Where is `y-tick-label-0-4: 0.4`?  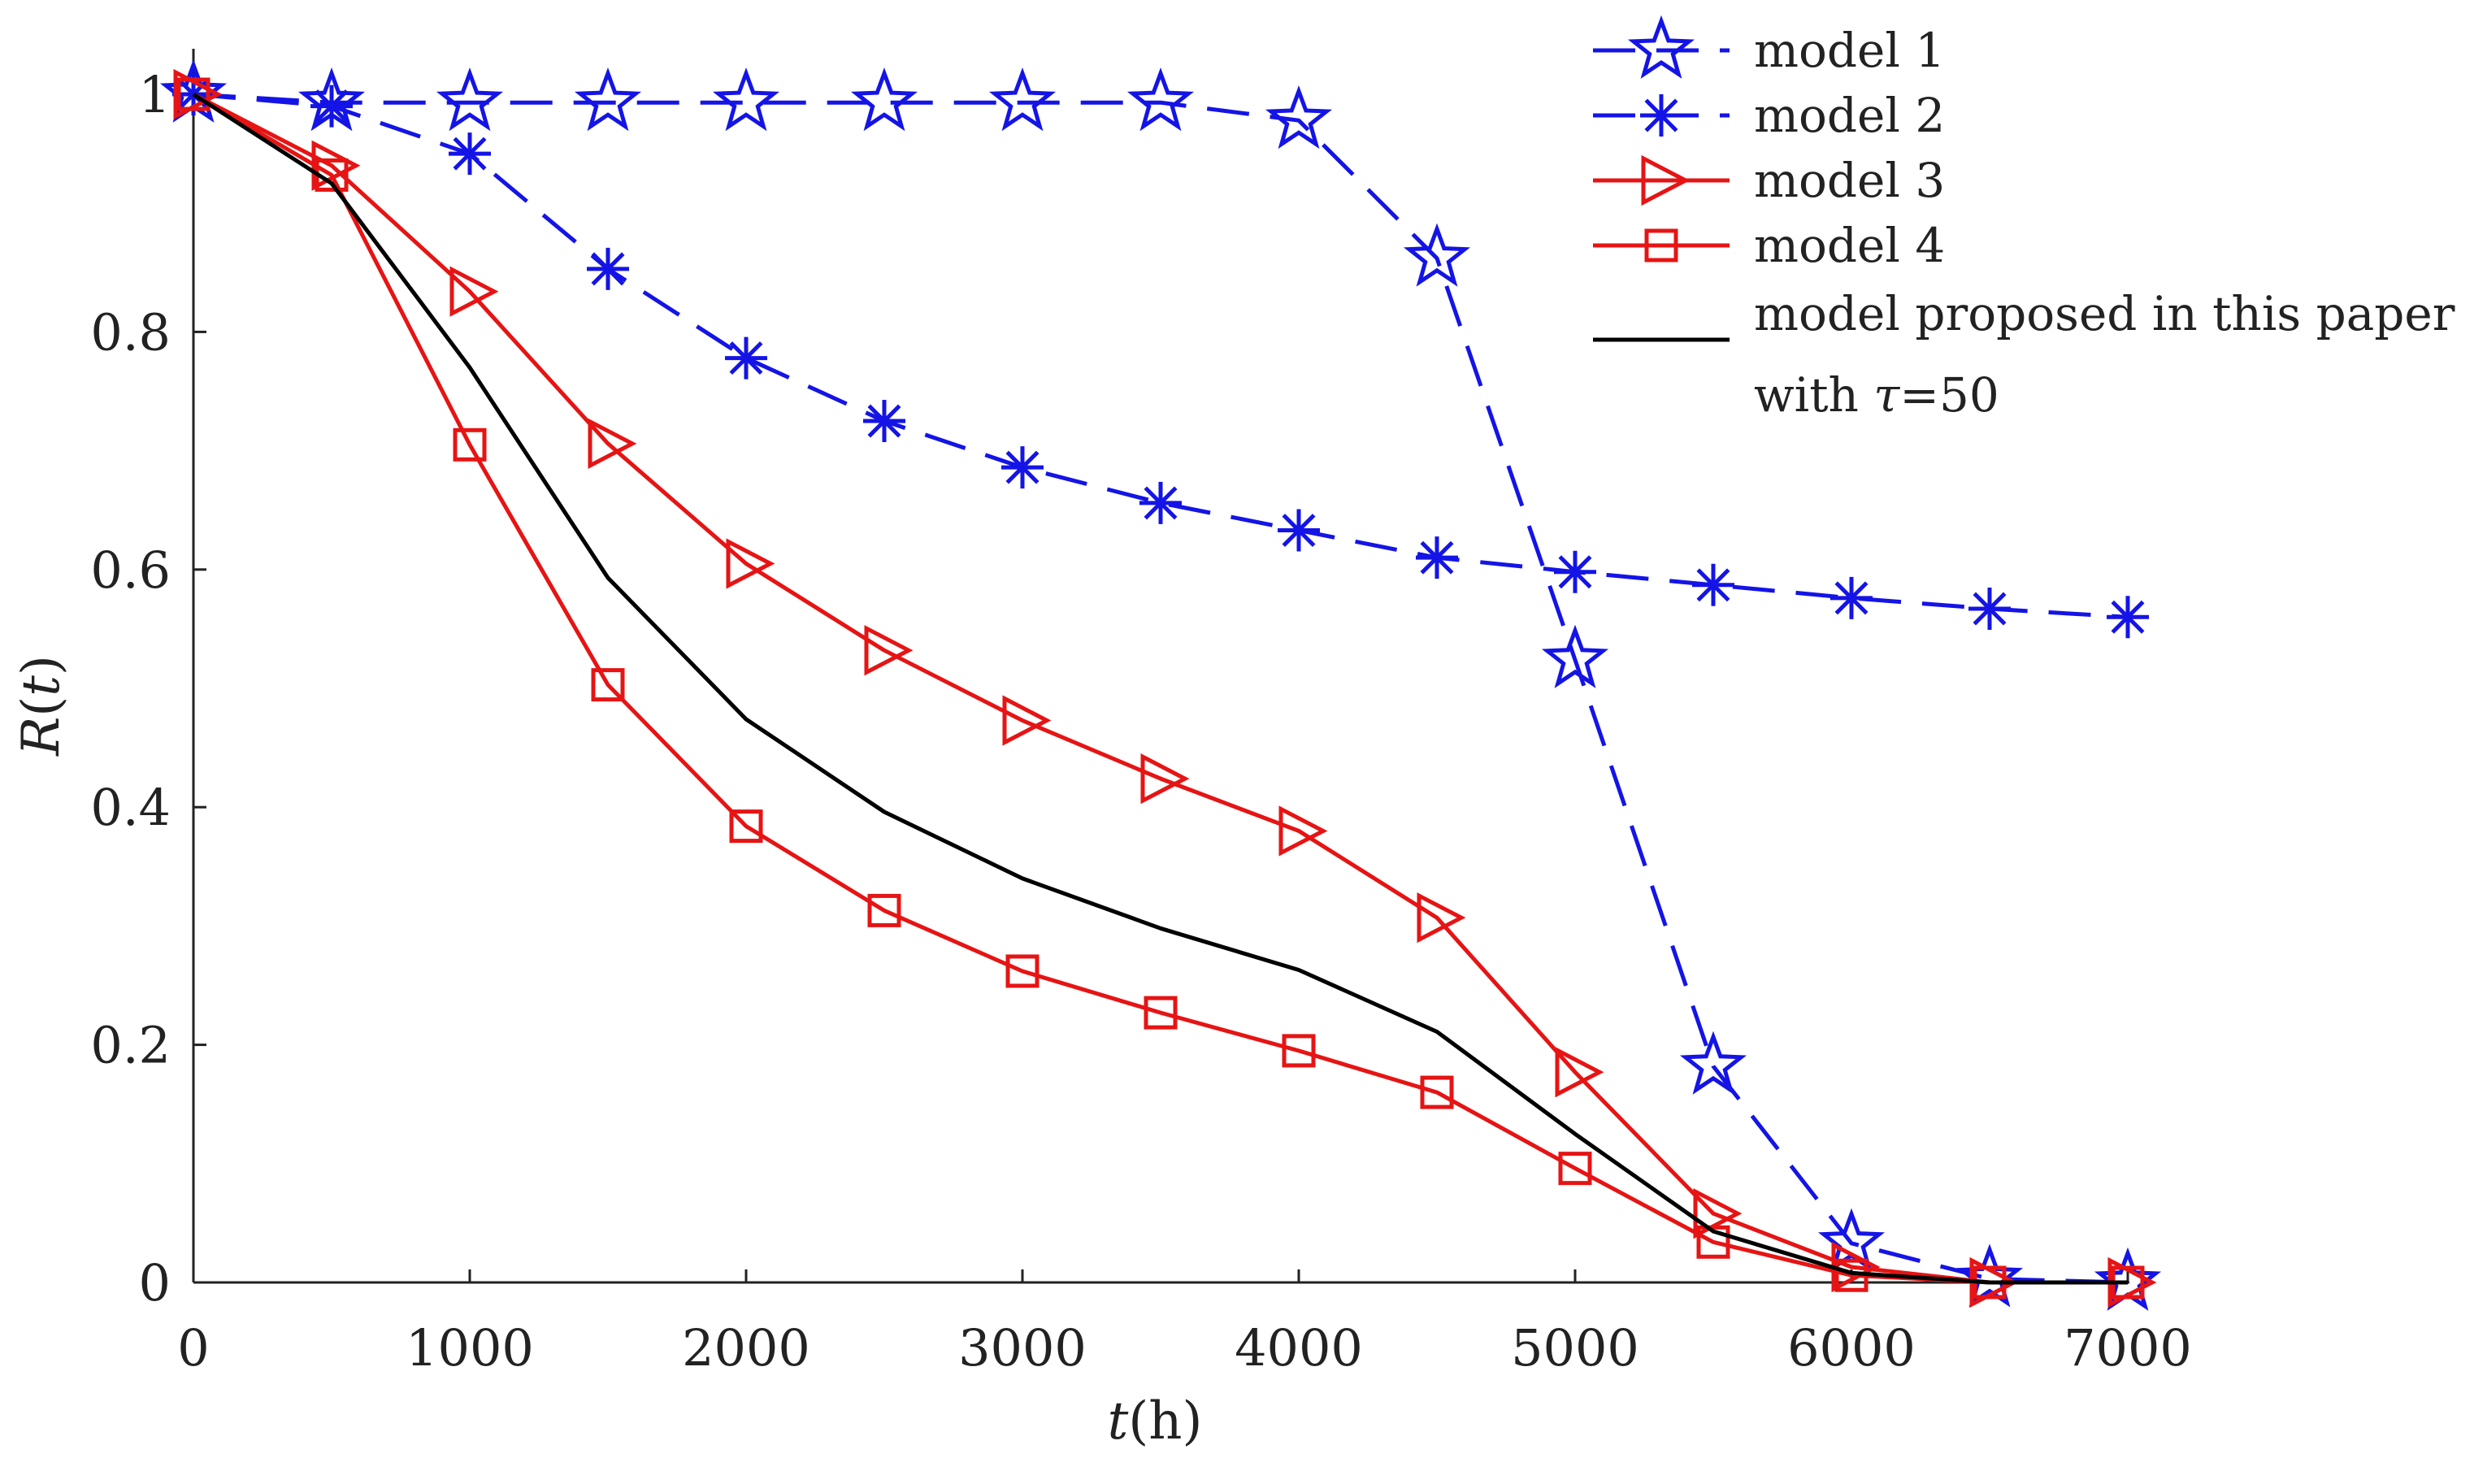
y-tick-label-0-4: 0.4 is located at coordinates (130, 807).